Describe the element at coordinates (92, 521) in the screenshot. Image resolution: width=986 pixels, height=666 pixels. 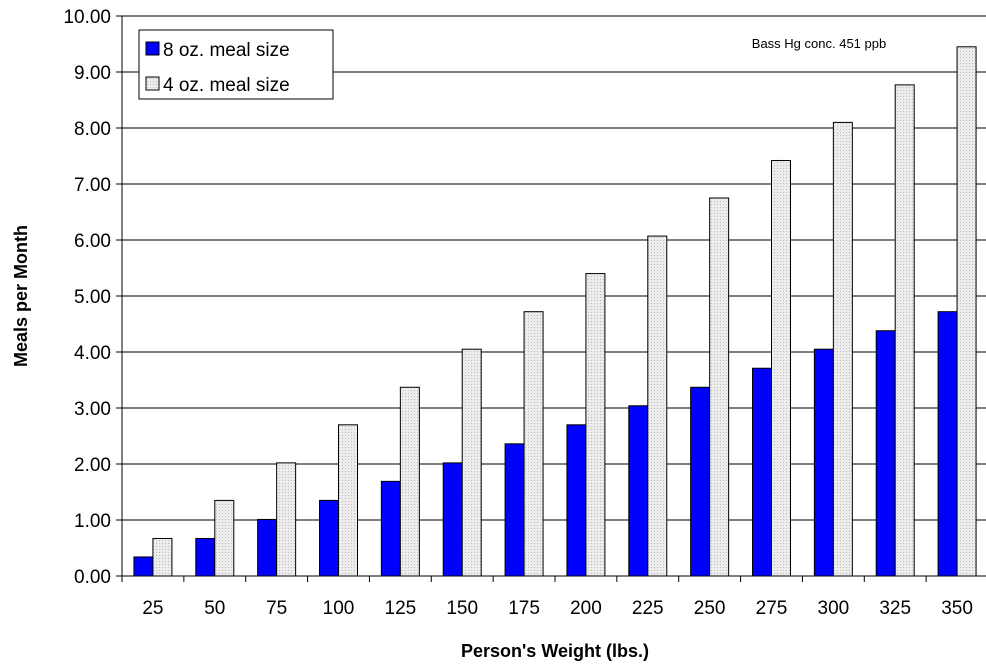
I see `y-tick-label: 1.00` at that location.